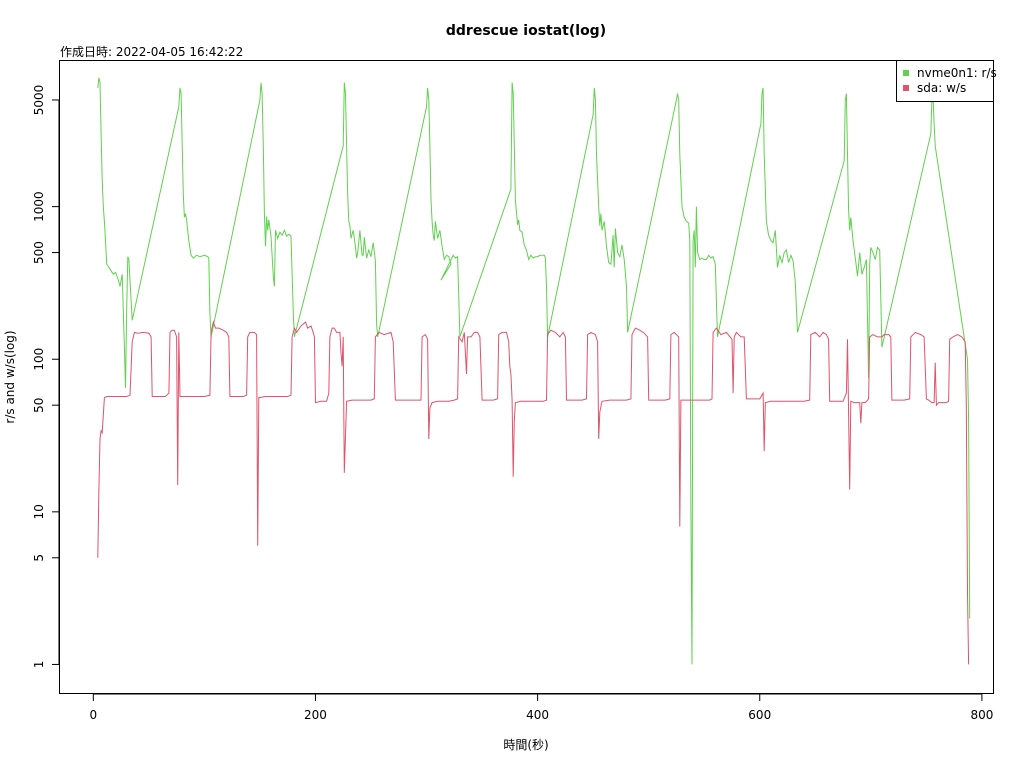  I want to click on y-tick-label: 10, so click(39, 511).